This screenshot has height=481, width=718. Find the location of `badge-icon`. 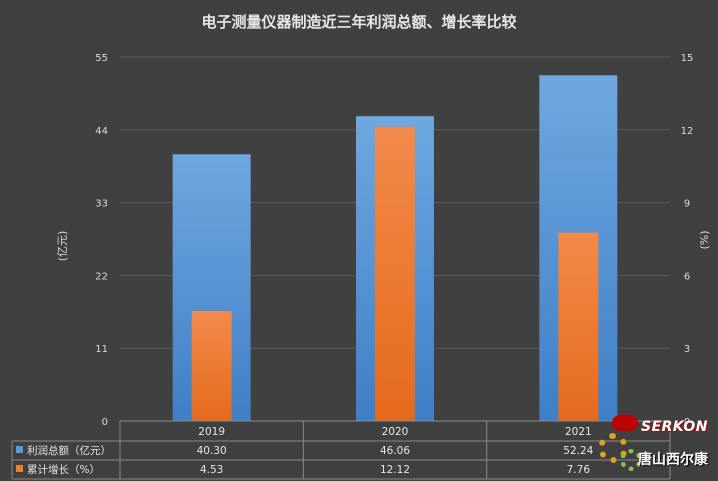

badge-icon is located at coordinates (625, 423).